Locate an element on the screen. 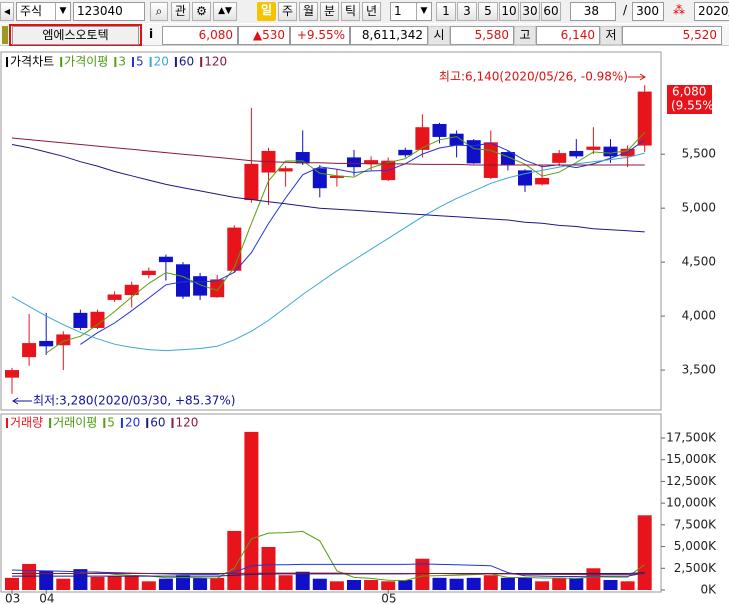 The width and height of the screenshot is (729, 604). market-select: 주식 ▼ is located at coordinates (43, 11).